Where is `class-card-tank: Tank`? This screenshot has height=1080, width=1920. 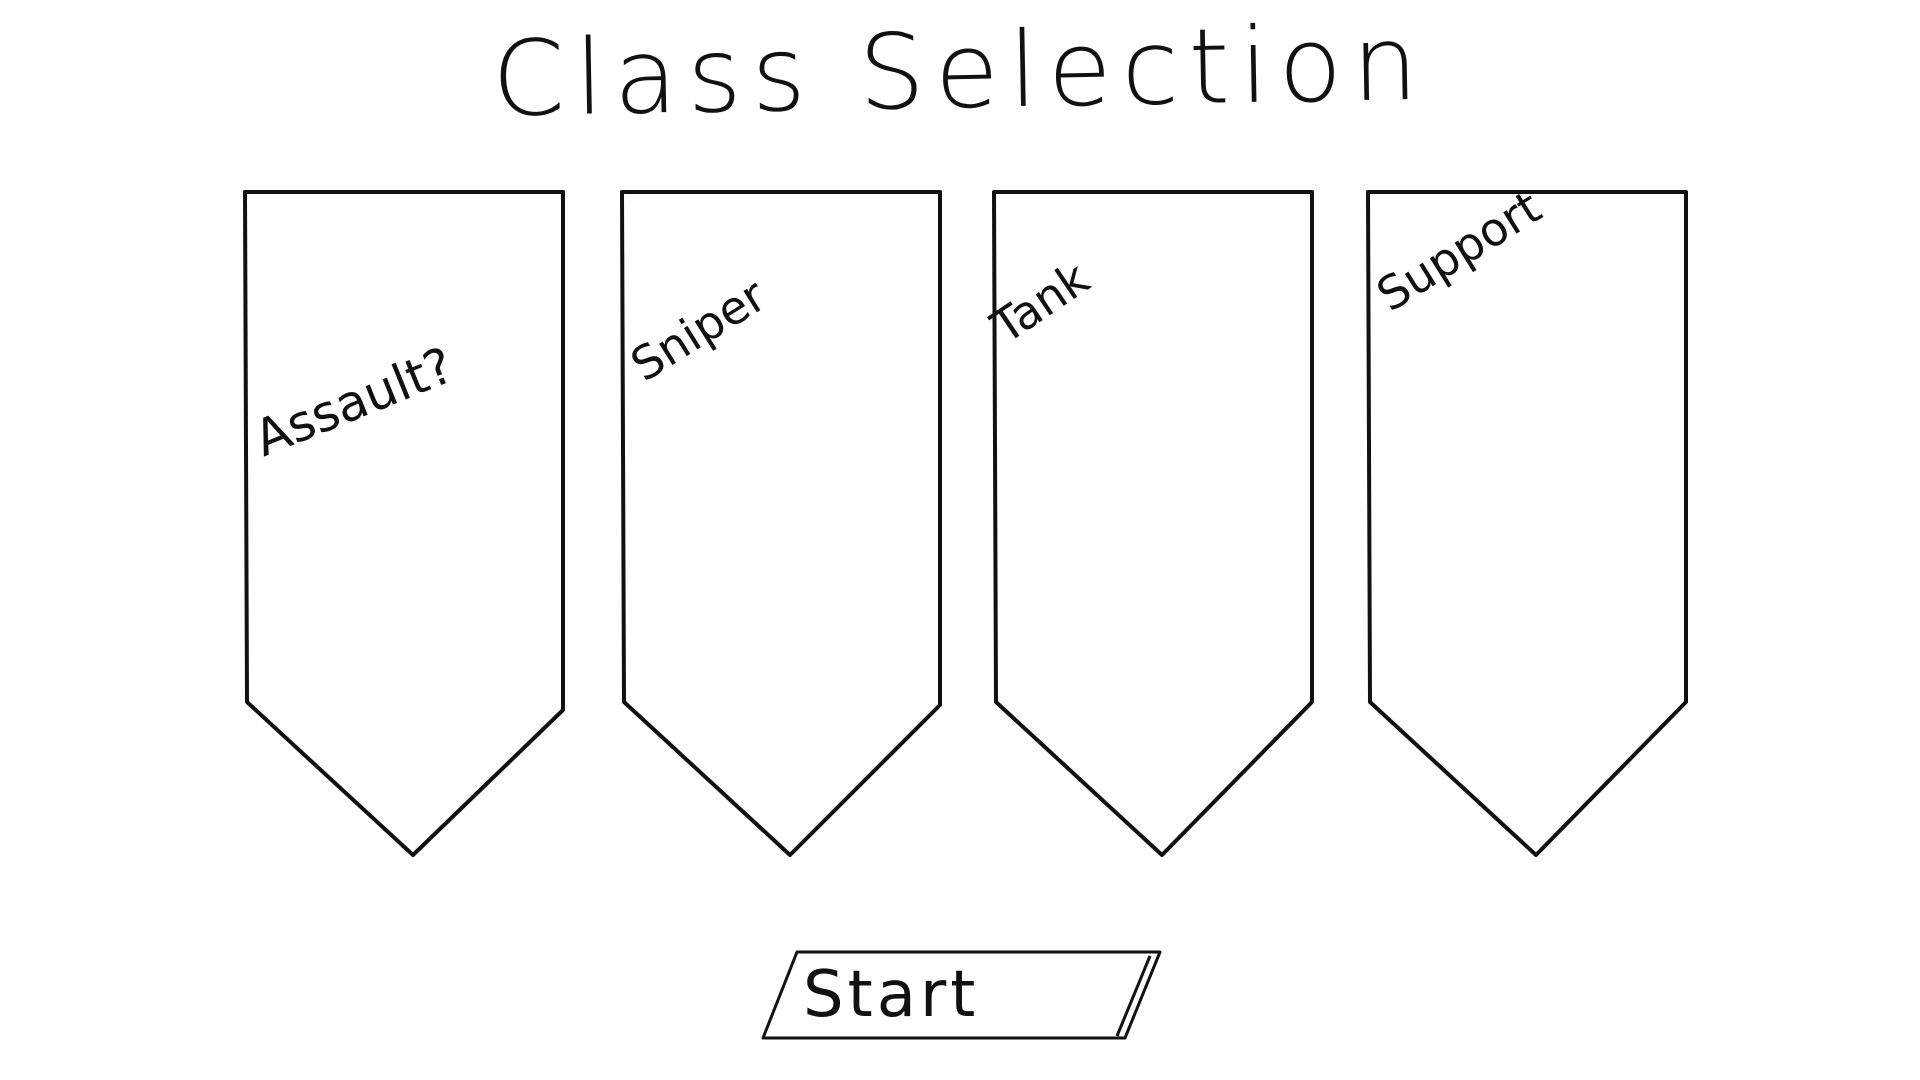 class-card-tank: Tank is located at coordinates (1149, 525).